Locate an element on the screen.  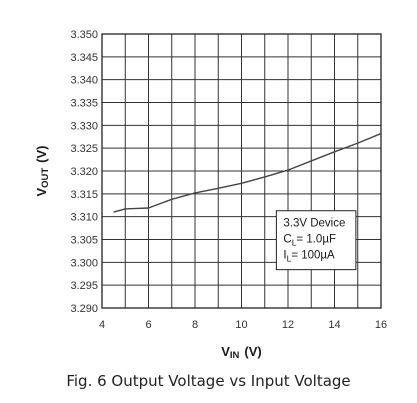
series is located at coordinates (247, 172).